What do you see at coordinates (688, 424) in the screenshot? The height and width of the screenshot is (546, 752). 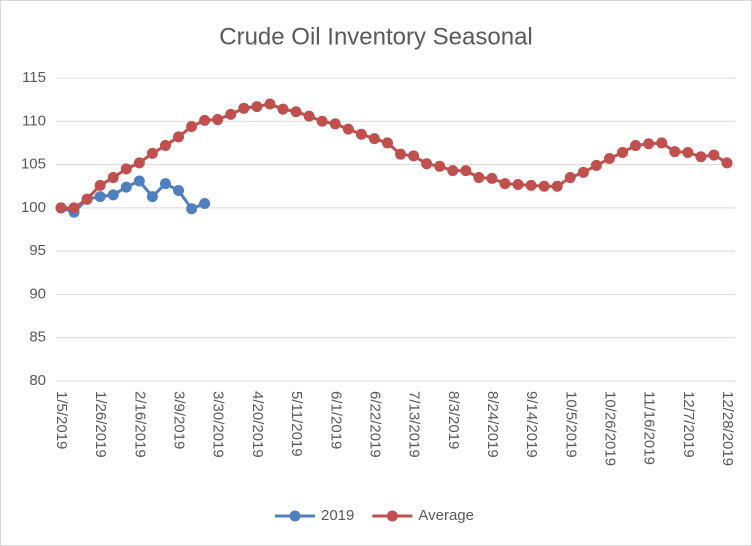 I see `x-tick-label: 12/7/2019` at bounding box center [688, 424].